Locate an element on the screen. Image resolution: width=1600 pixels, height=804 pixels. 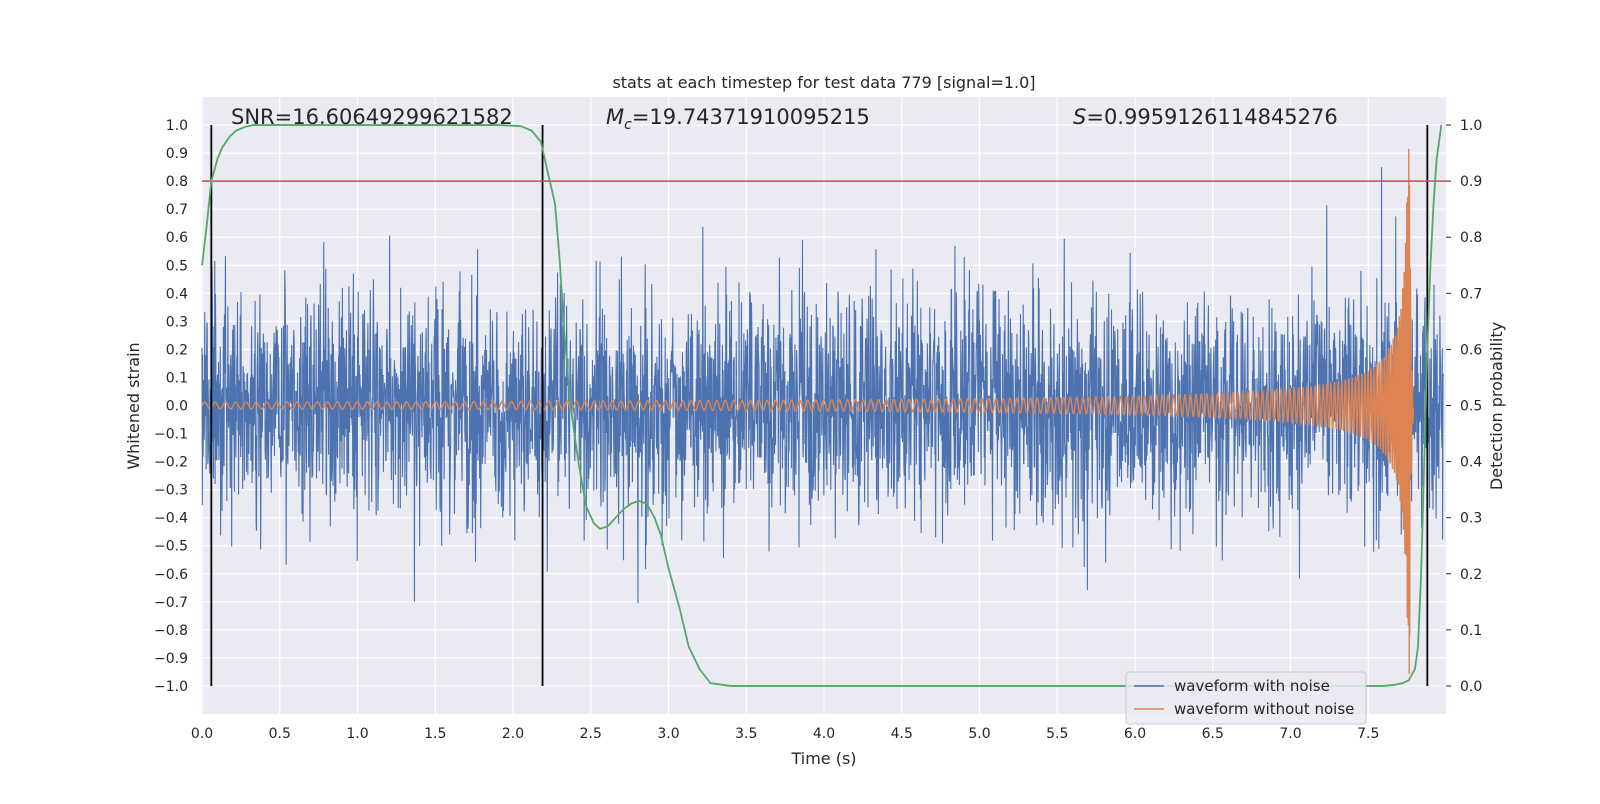
y-tick-label-right: 0.4 is located at coordinates (1471, 463).